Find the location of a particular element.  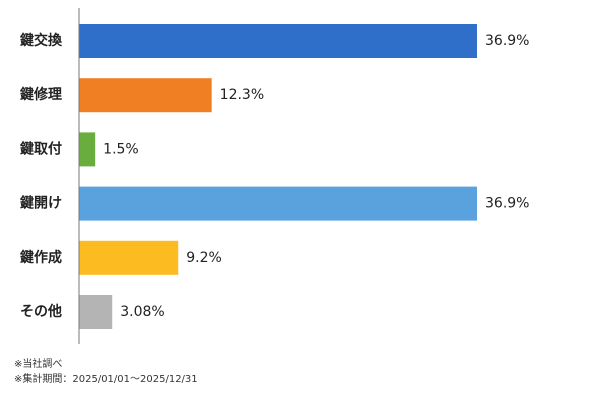

value-label: 1.5% is located at coordinates (121, 149).